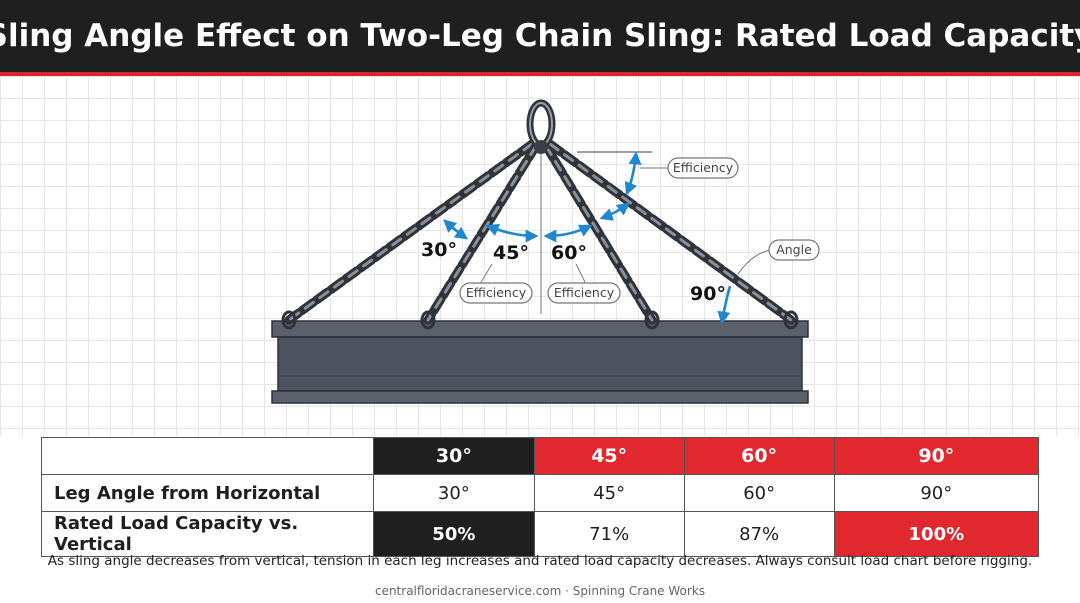 This screenshot has height=603, width=1080. Describe the element at coordinates (540, 362) in the screenshot. I see `steel-beam` at that location.